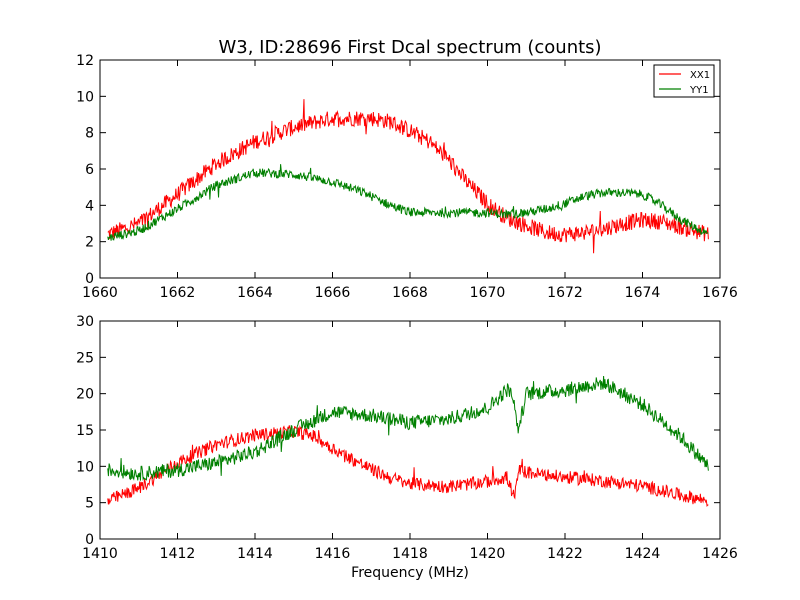  What do you see at coordinates (255, 293) in the screenshot?
I see `x-tick-label: 1664` at bounding box center [255, 293].